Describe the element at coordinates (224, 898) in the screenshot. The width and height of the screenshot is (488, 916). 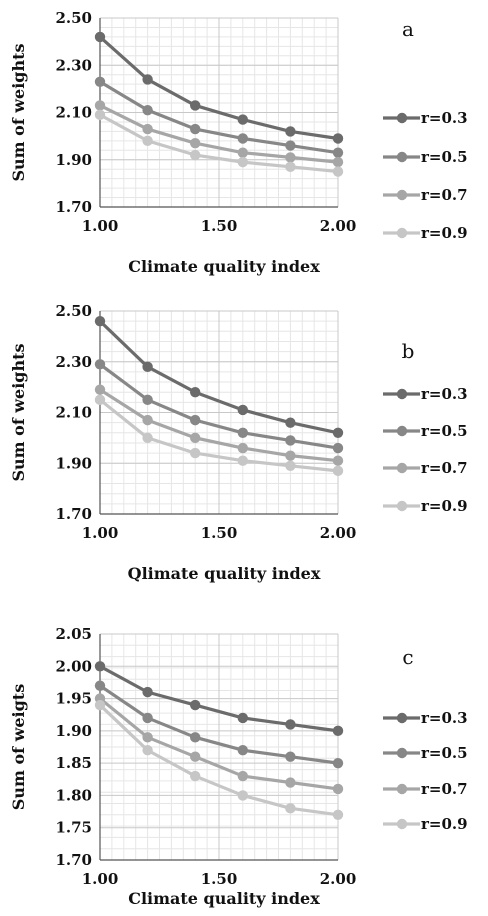
I see `x-axis-title: Climate quality index` at that location.